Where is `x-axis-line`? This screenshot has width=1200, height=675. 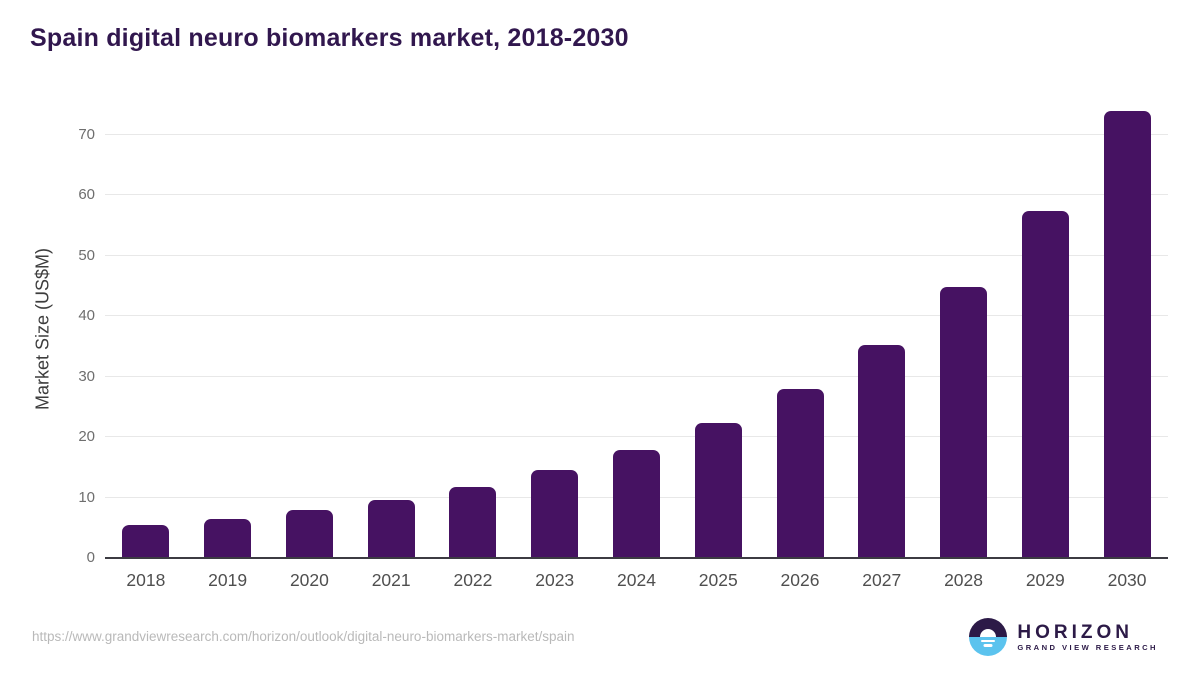 x-axis-line is located at coordinates (636, 558).